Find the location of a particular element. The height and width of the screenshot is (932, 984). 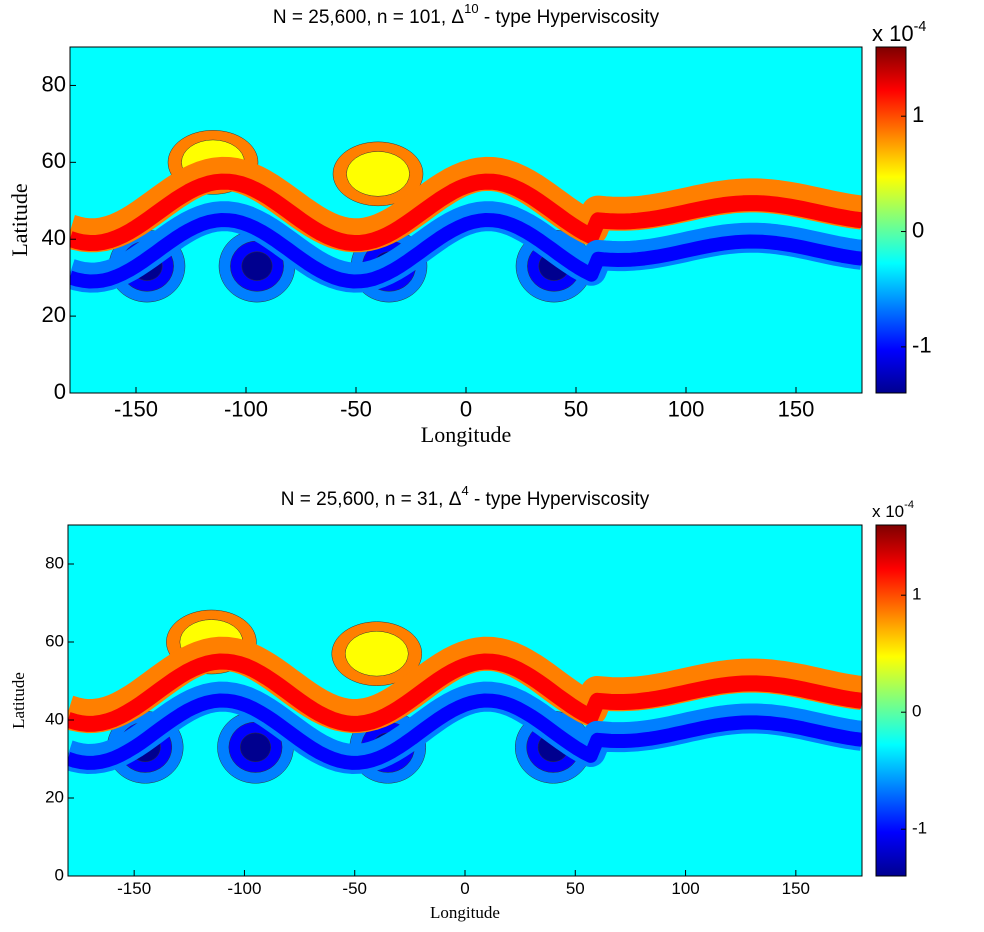

title-superscript: 4 is located at coordinates (464, 490).